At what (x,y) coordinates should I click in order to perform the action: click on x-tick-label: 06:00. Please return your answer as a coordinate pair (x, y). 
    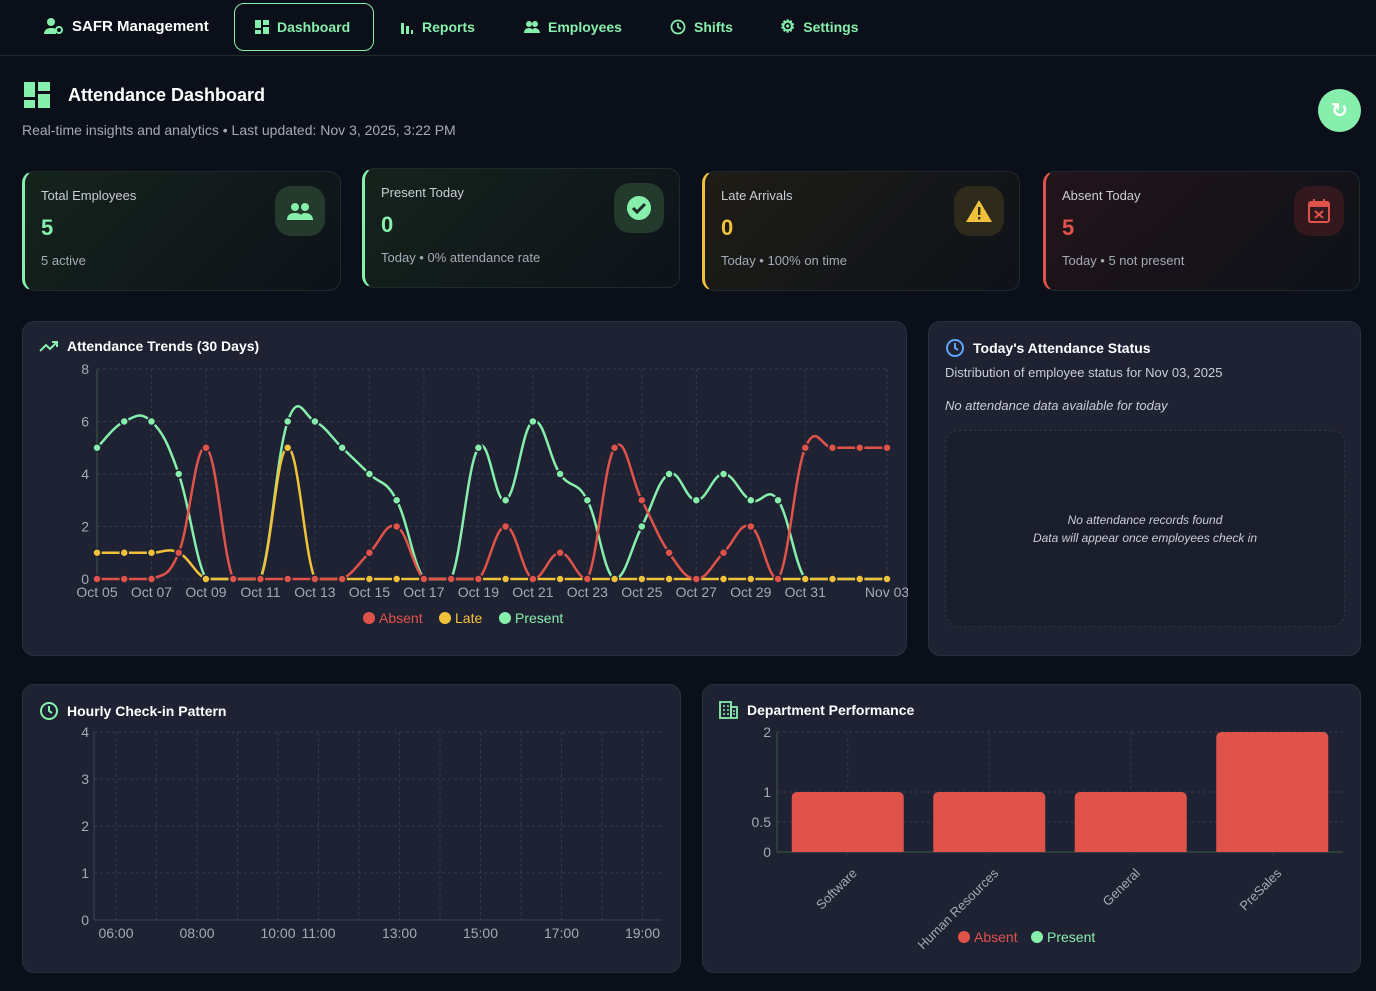
    Looking at the image, I should click on (115, 933).